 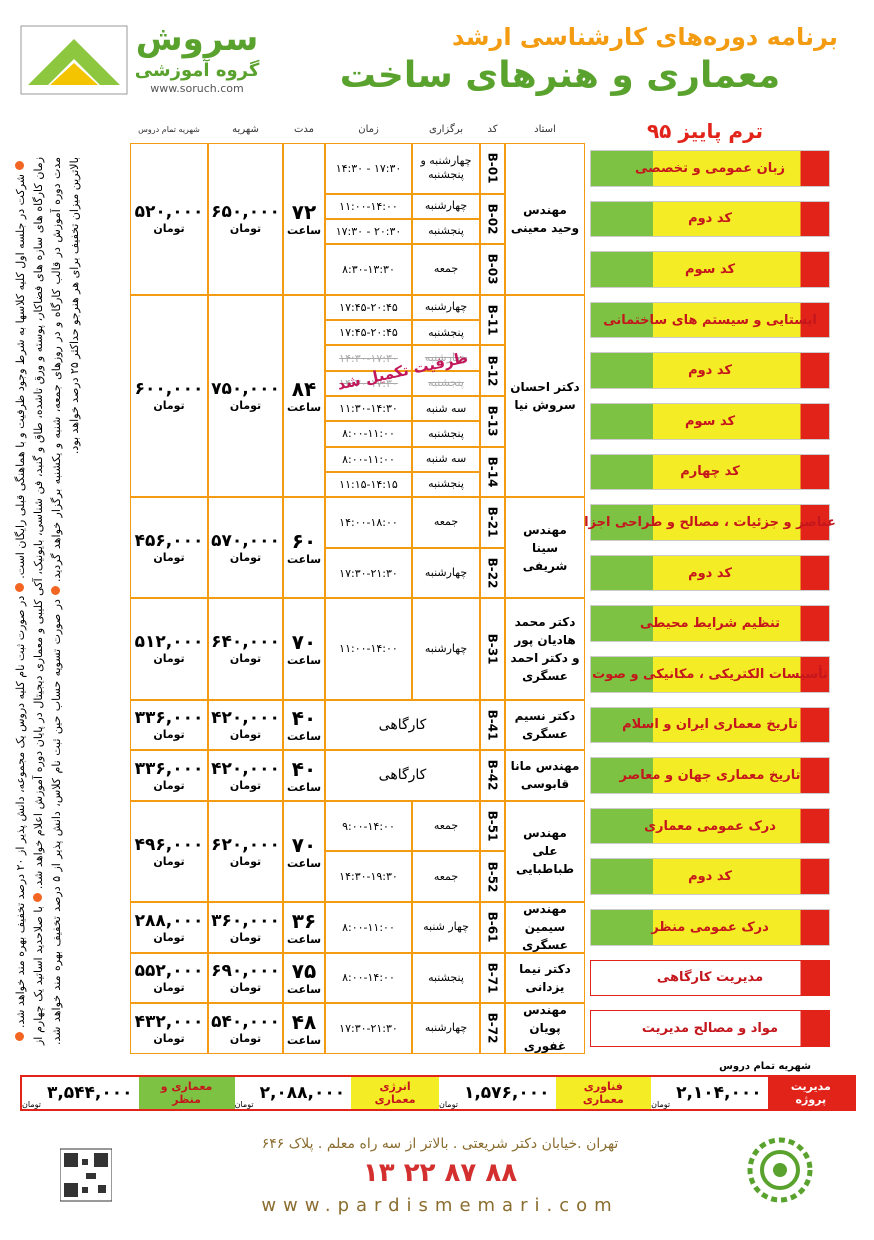 I want to click on code: B-52, so click(x=492, y=876).